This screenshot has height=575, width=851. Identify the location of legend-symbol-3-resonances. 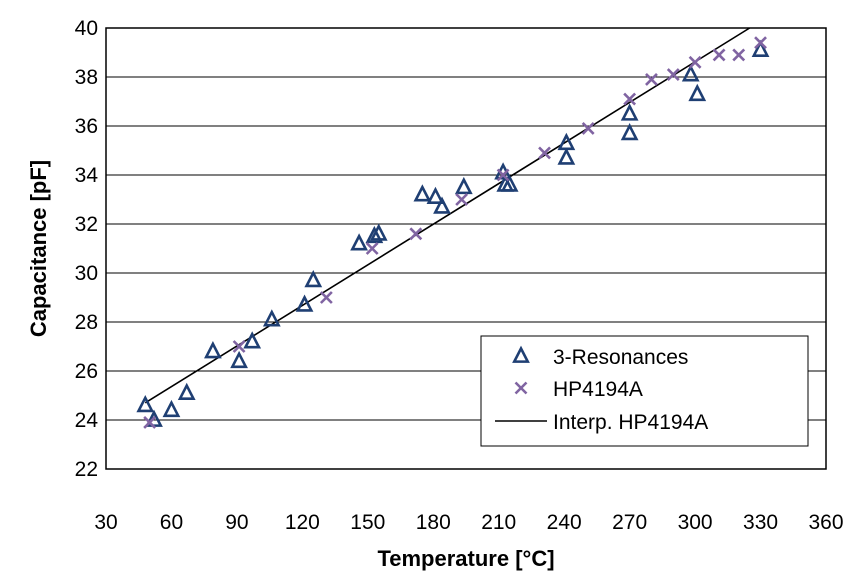
(521, 354).